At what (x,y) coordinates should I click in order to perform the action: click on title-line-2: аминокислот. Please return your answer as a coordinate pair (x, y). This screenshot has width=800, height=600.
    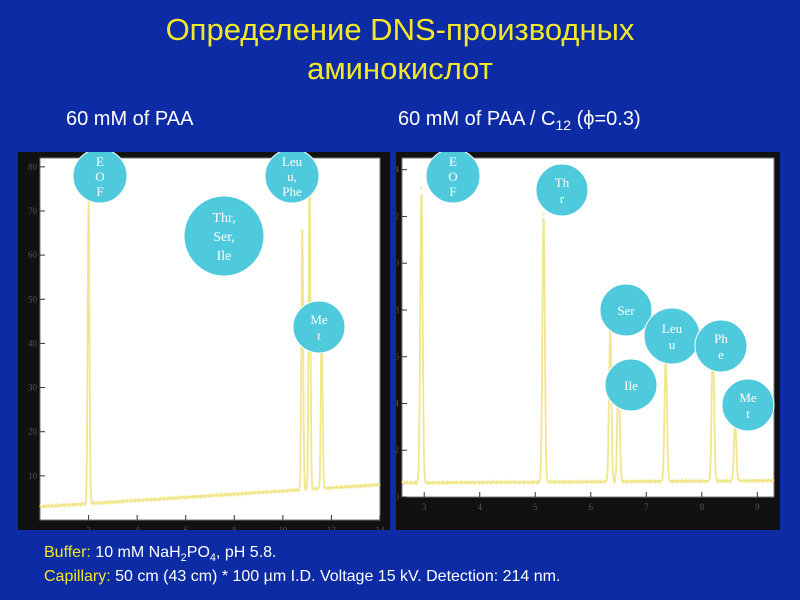
    Looking at the image, I should click on (400, 68).